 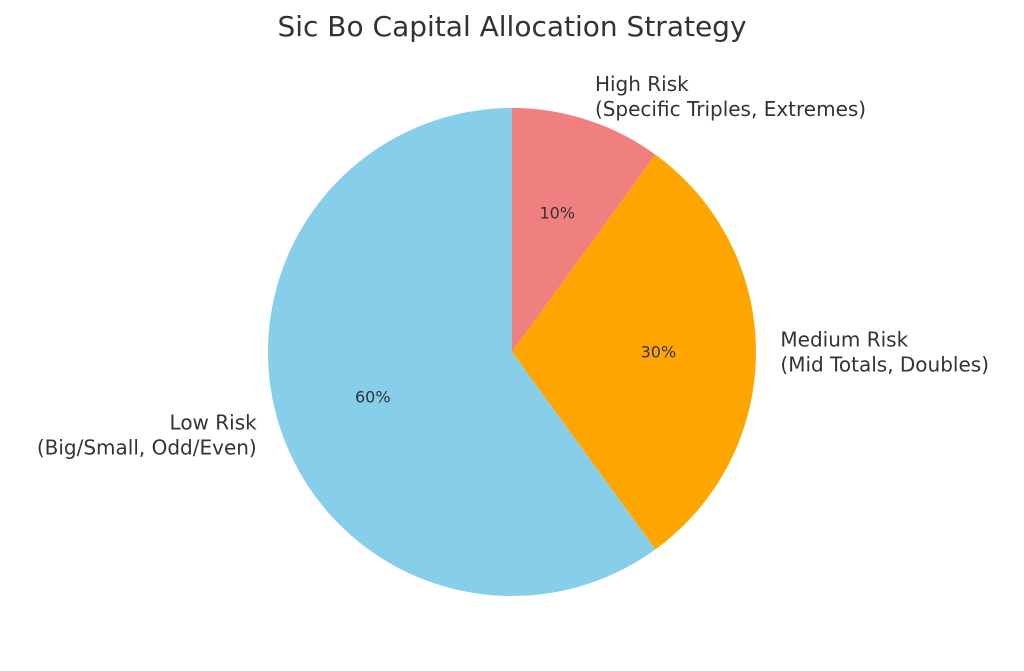 What do you see at coordinates (511, 26) in the screenshot?
I see `chart-title: Sic Bo Capital Allocation Strategy` at bounding box center [511, 26].